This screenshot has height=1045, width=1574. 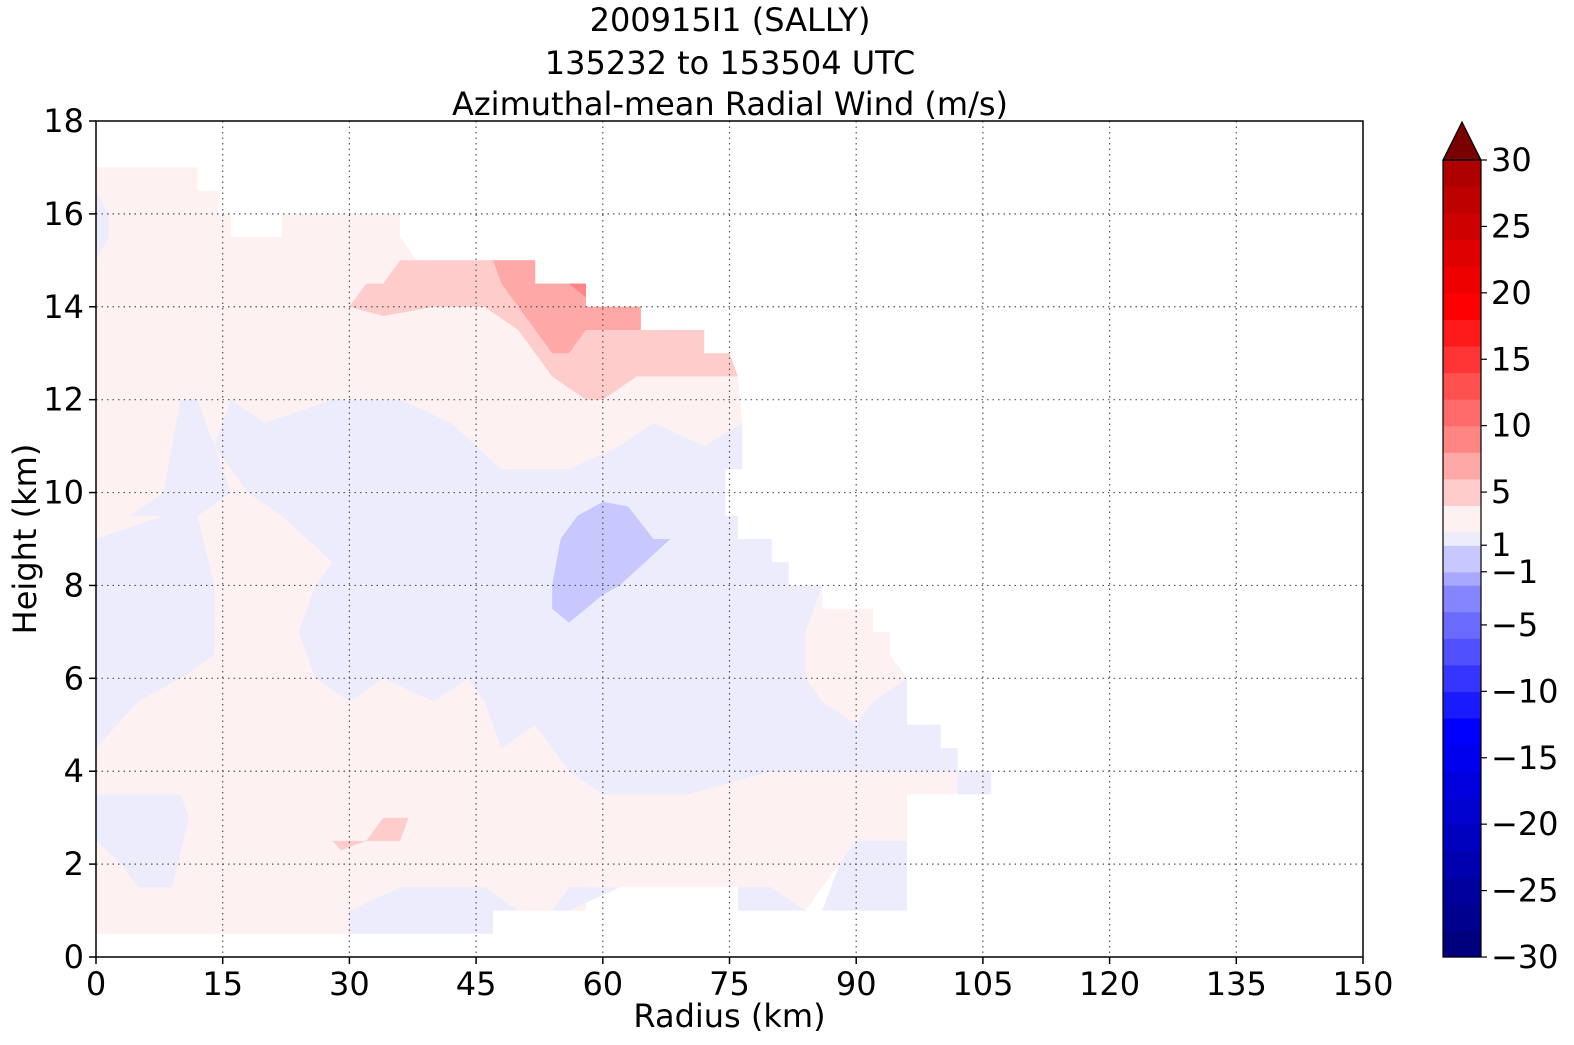 I want to click on colorbar: 30 25 20 15 10 5 1−1 −5 −10 −15 −20 −25 −30, so click(x=1500, y=548).